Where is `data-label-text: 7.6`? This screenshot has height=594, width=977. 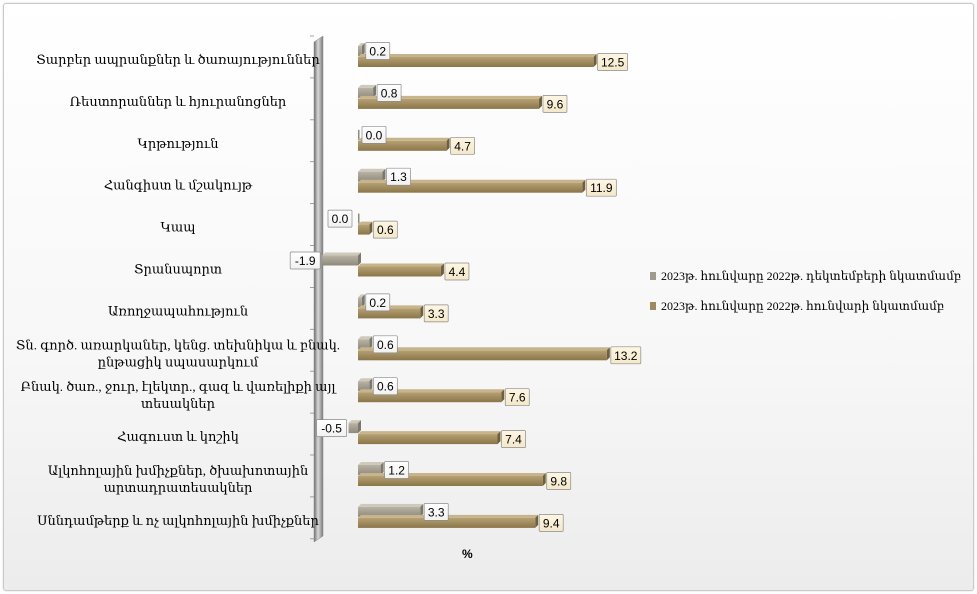 data-label-text: 7.6 is located at coordinates (517, 398).